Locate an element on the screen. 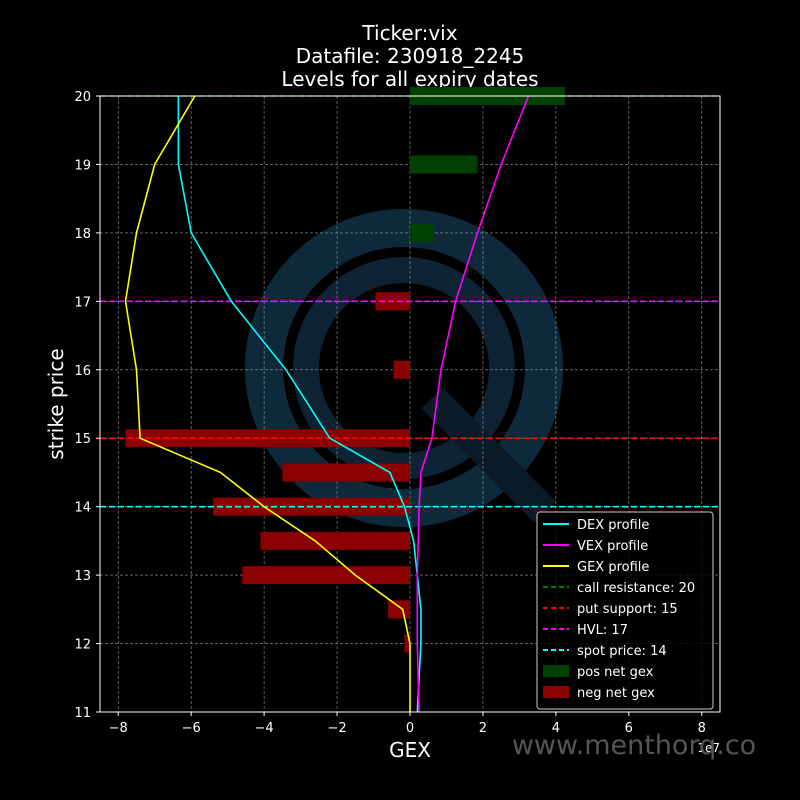 Image resolution: width=800 pixels, height=800 pixels. y-tick-label-1: 12 is located at coordinates (82, 645).